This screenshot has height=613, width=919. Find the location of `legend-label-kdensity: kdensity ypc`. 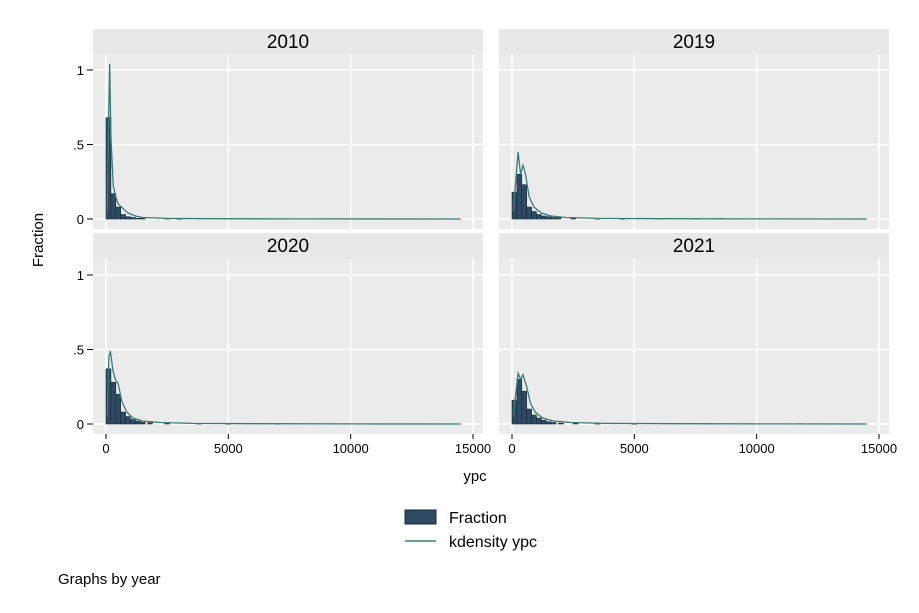

legend-label-kdensity: kdensity ypc is located at coordinates (493, 542).